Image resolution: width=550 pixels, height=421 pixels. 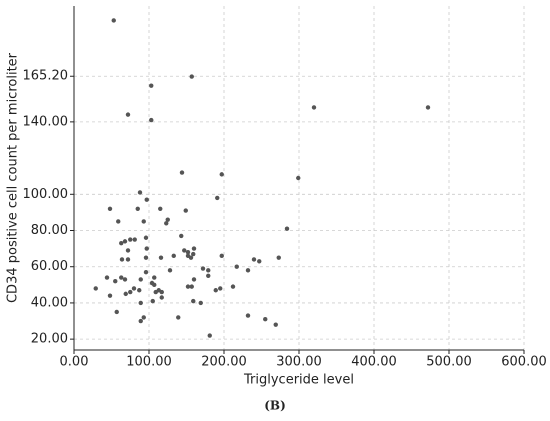 I want to click on x-tick-label: 300.00, so click(x=299, y=362).